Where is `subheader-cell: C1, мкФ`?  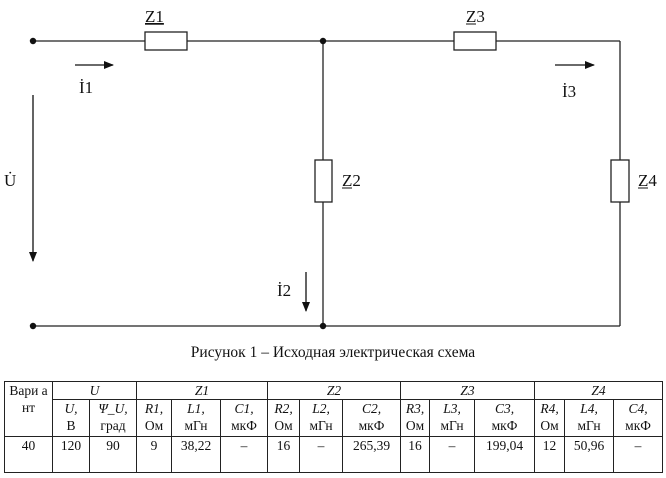
subheader-cell: C1, мкФ is located at coordinates (244, 418).